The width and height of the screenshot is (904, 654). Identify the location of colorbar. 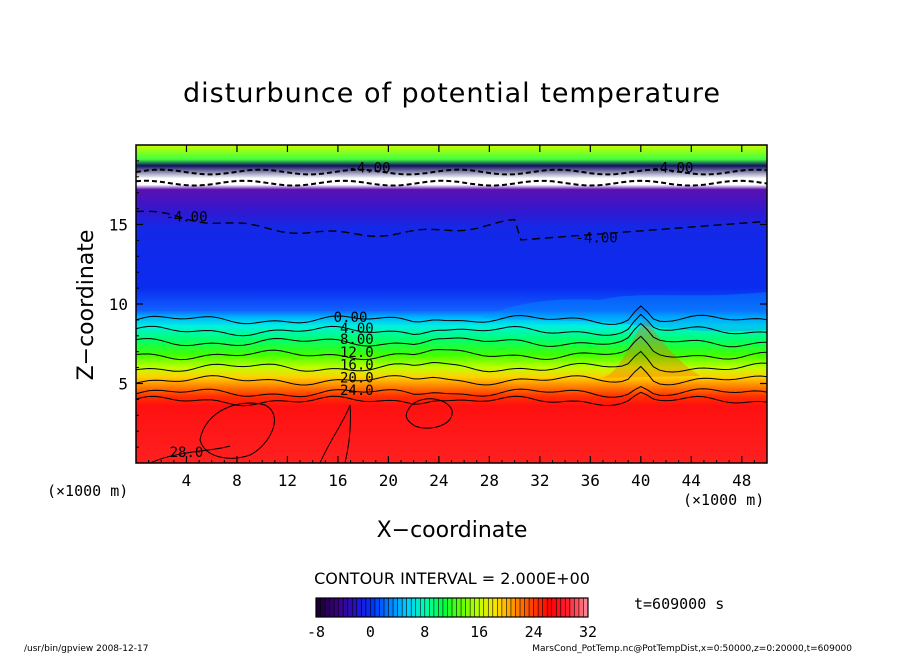
(452, 607).